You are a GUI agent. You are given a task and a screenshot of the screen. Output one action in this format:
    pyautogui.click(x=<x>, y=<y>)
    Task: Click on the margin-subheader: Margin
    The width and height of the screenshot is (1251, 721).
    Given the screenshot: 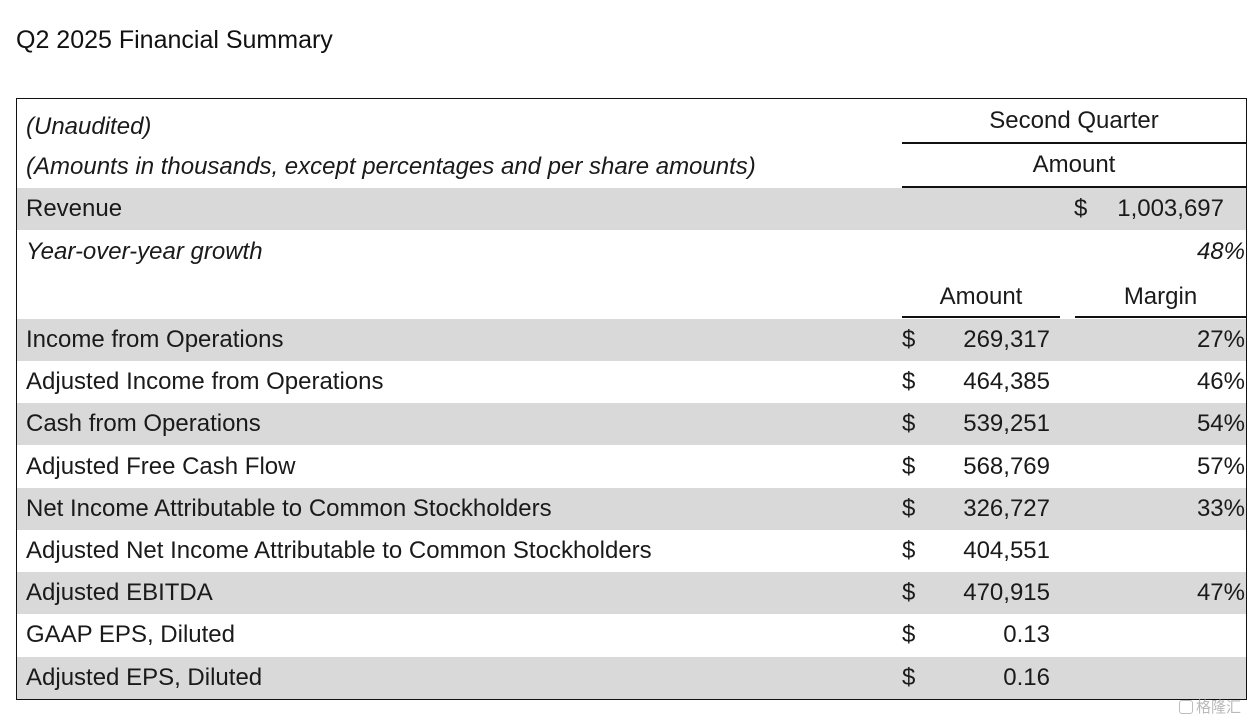 What is the action you would take?
    pyautogui.click(x=1160, y=296)
    